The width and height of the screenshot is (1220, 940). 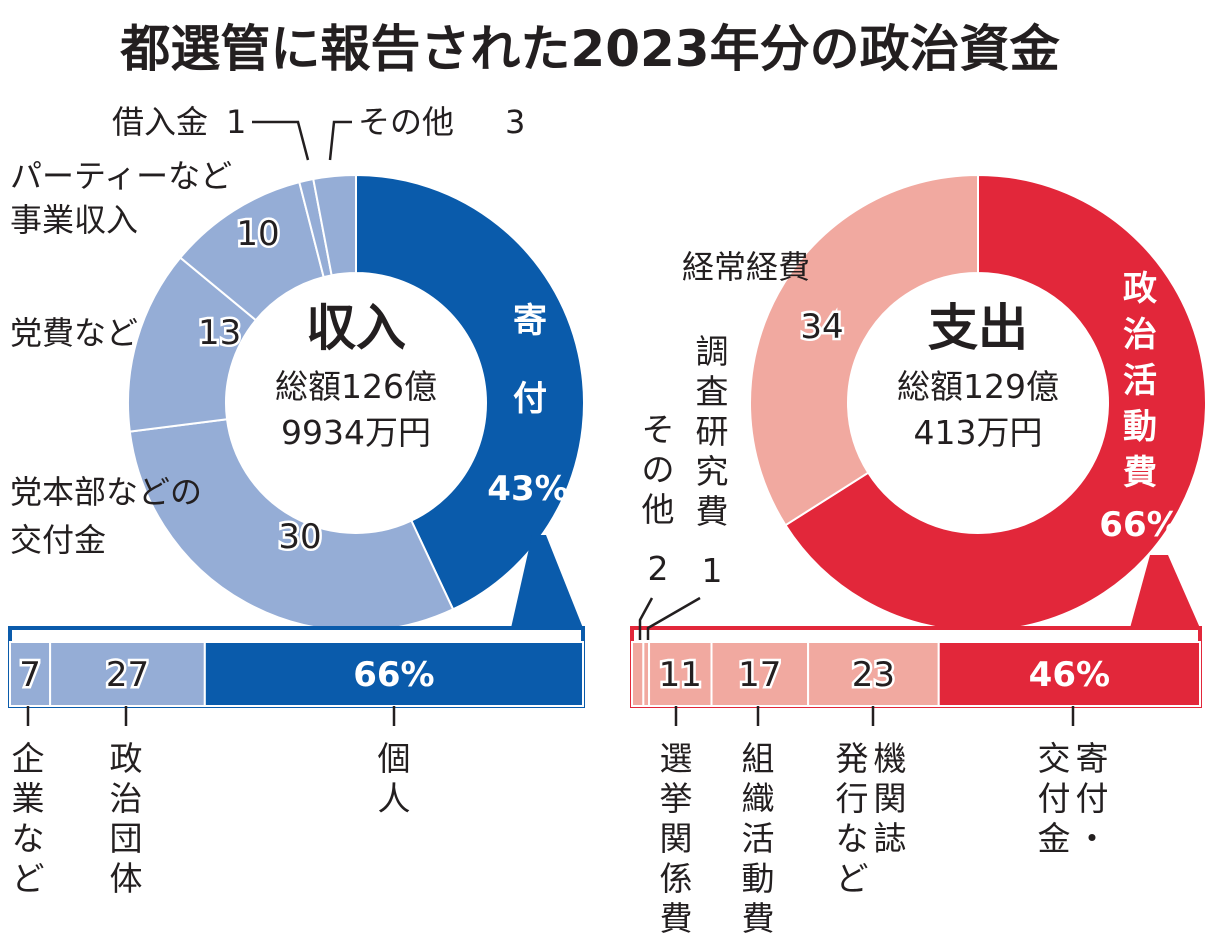 I want to click on pol-label-donation-col1: 寄付・, so click(x=1092, y=798).